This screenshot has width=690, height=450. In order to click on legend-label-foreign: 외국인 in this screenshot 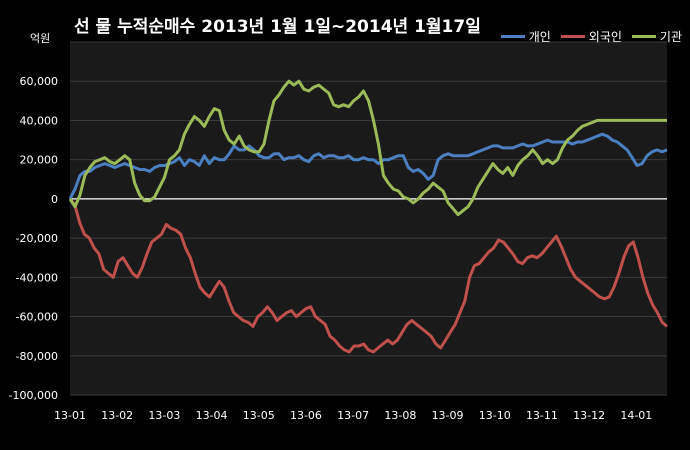, I will do `click(605, 37)`.